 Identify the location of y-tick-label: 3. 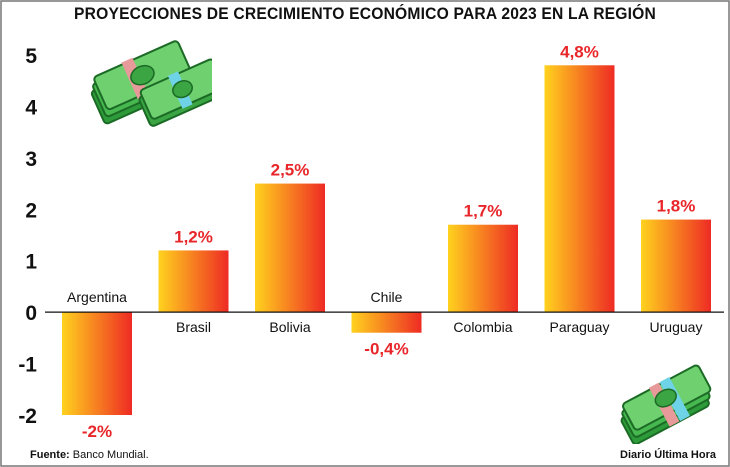
(31, 159).